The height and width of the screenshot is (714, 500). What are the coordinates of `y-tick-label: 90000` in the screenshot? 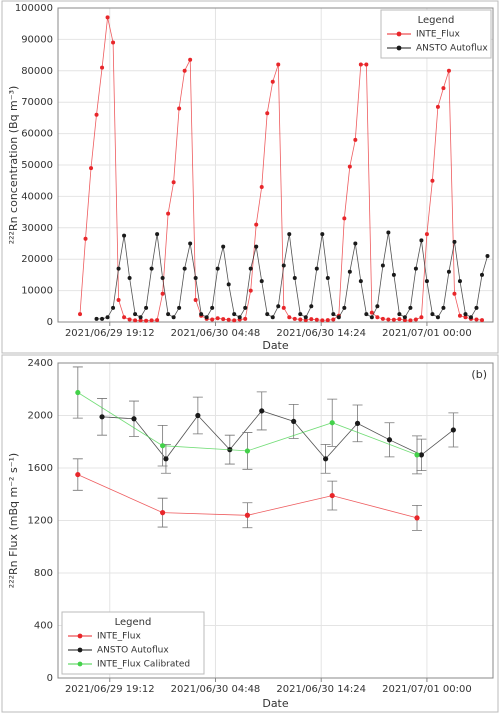 It's located at (37, 39).